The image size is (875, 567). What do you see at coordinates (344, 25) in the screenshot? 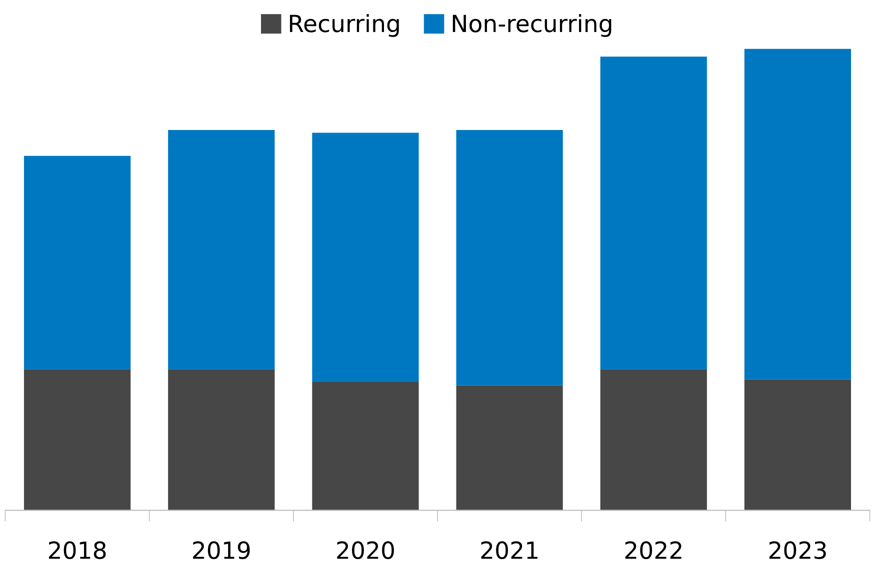
I see `legend-label: Recurring` at bounding box center [344, 25].